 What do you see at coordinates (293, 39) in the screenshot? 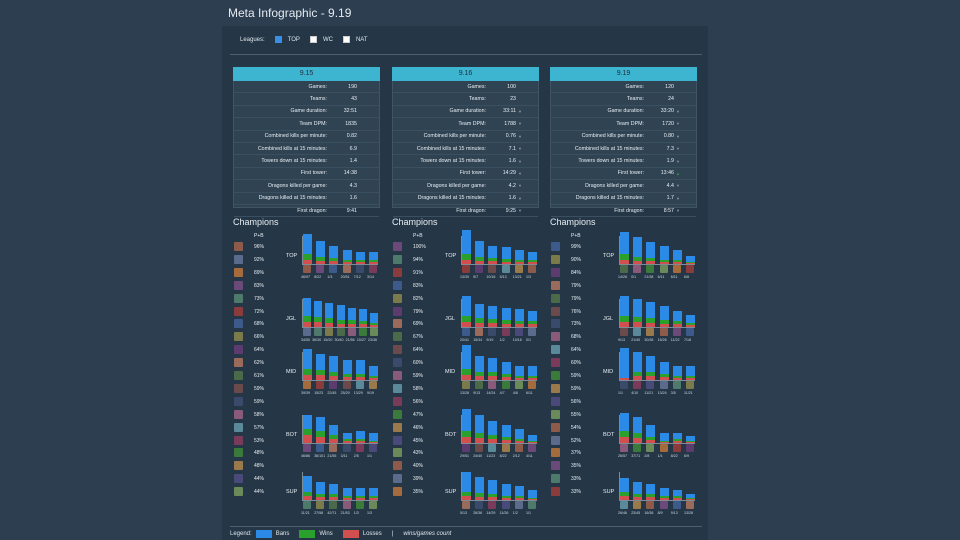
I see `top-label: TOP` at bounding box center [293, 39].